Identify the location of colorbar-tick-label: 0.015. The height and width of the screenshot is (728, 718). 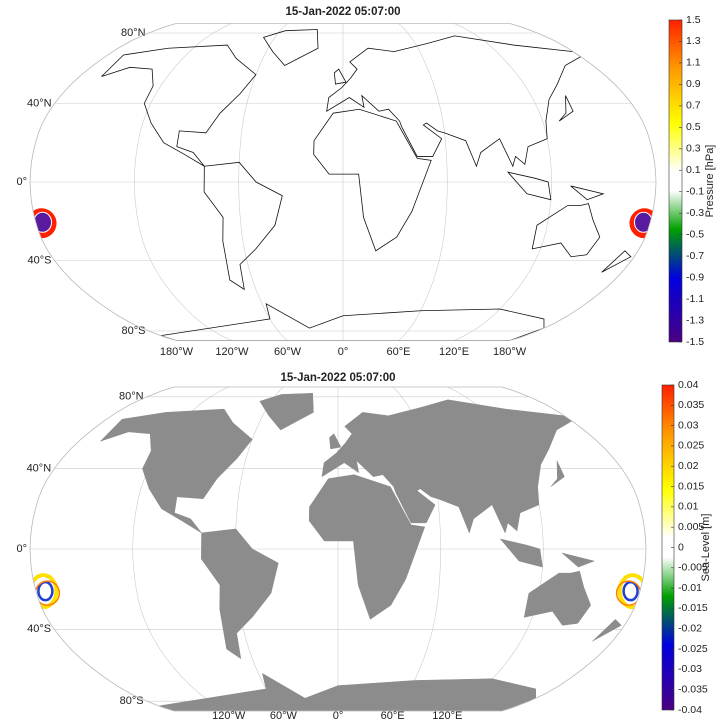
(691, 486).